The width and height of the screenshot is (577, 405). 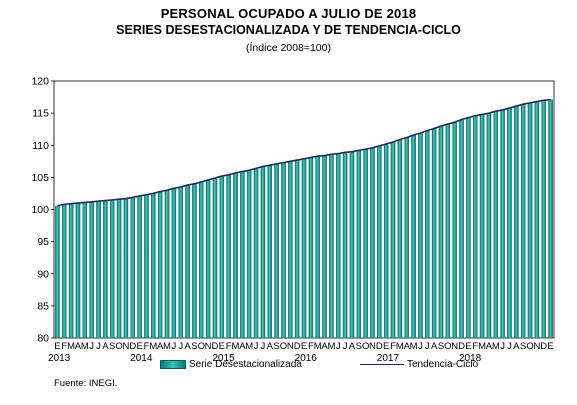 I want to click on y-axis: 80 85 90 95 100 105 110 115 120, so click(x=42, y=210).